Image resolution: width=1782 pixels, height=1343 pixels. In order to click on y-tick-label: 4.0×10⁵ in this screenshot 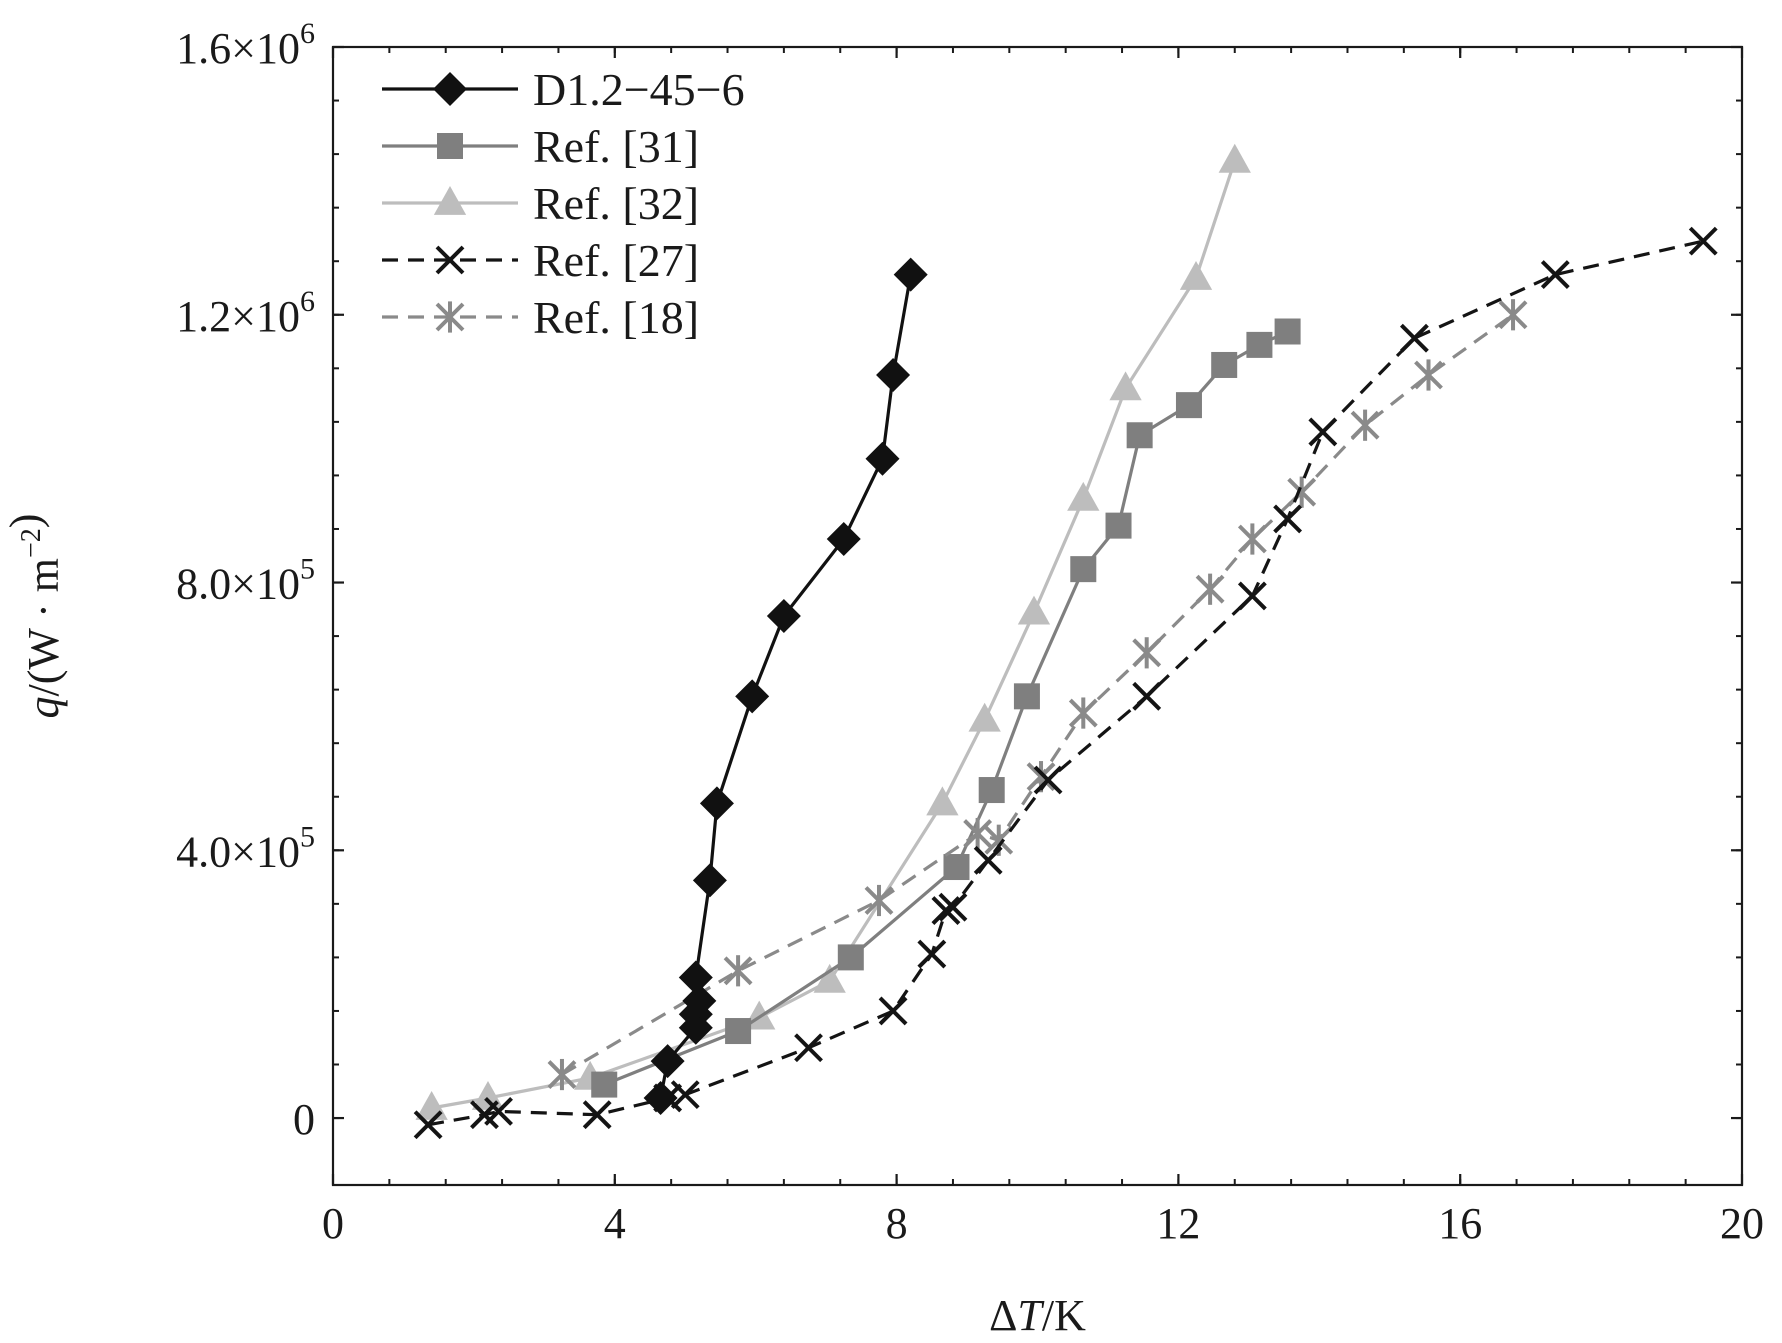, I will do `click(245, 848)`.